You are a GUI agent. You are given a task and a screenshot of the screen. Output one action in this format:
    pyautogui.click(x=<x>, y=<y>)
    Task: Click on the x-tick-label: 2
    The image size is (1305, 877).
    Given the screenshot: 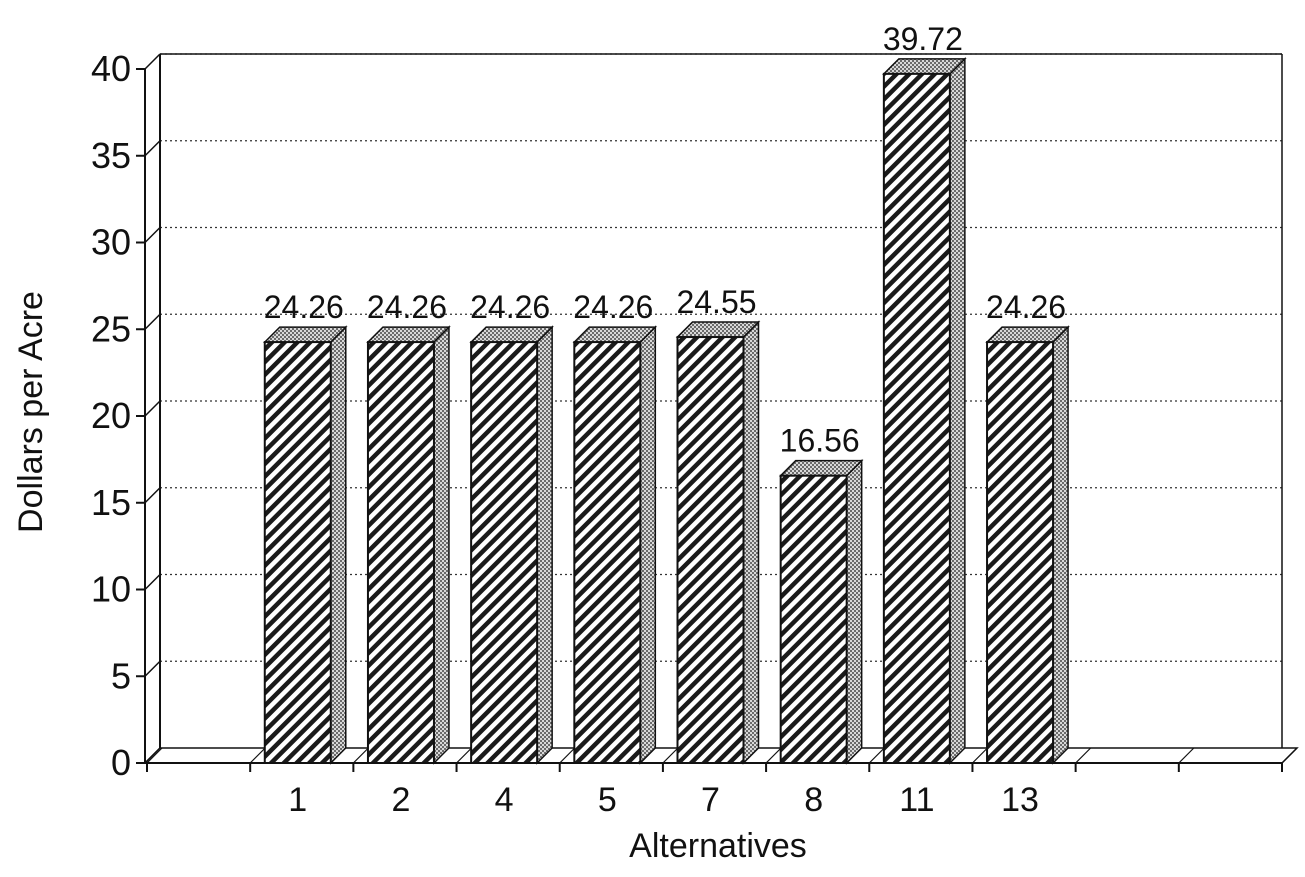 What is the action you would take?
    pyautogui.click(x=400, y=800)
    